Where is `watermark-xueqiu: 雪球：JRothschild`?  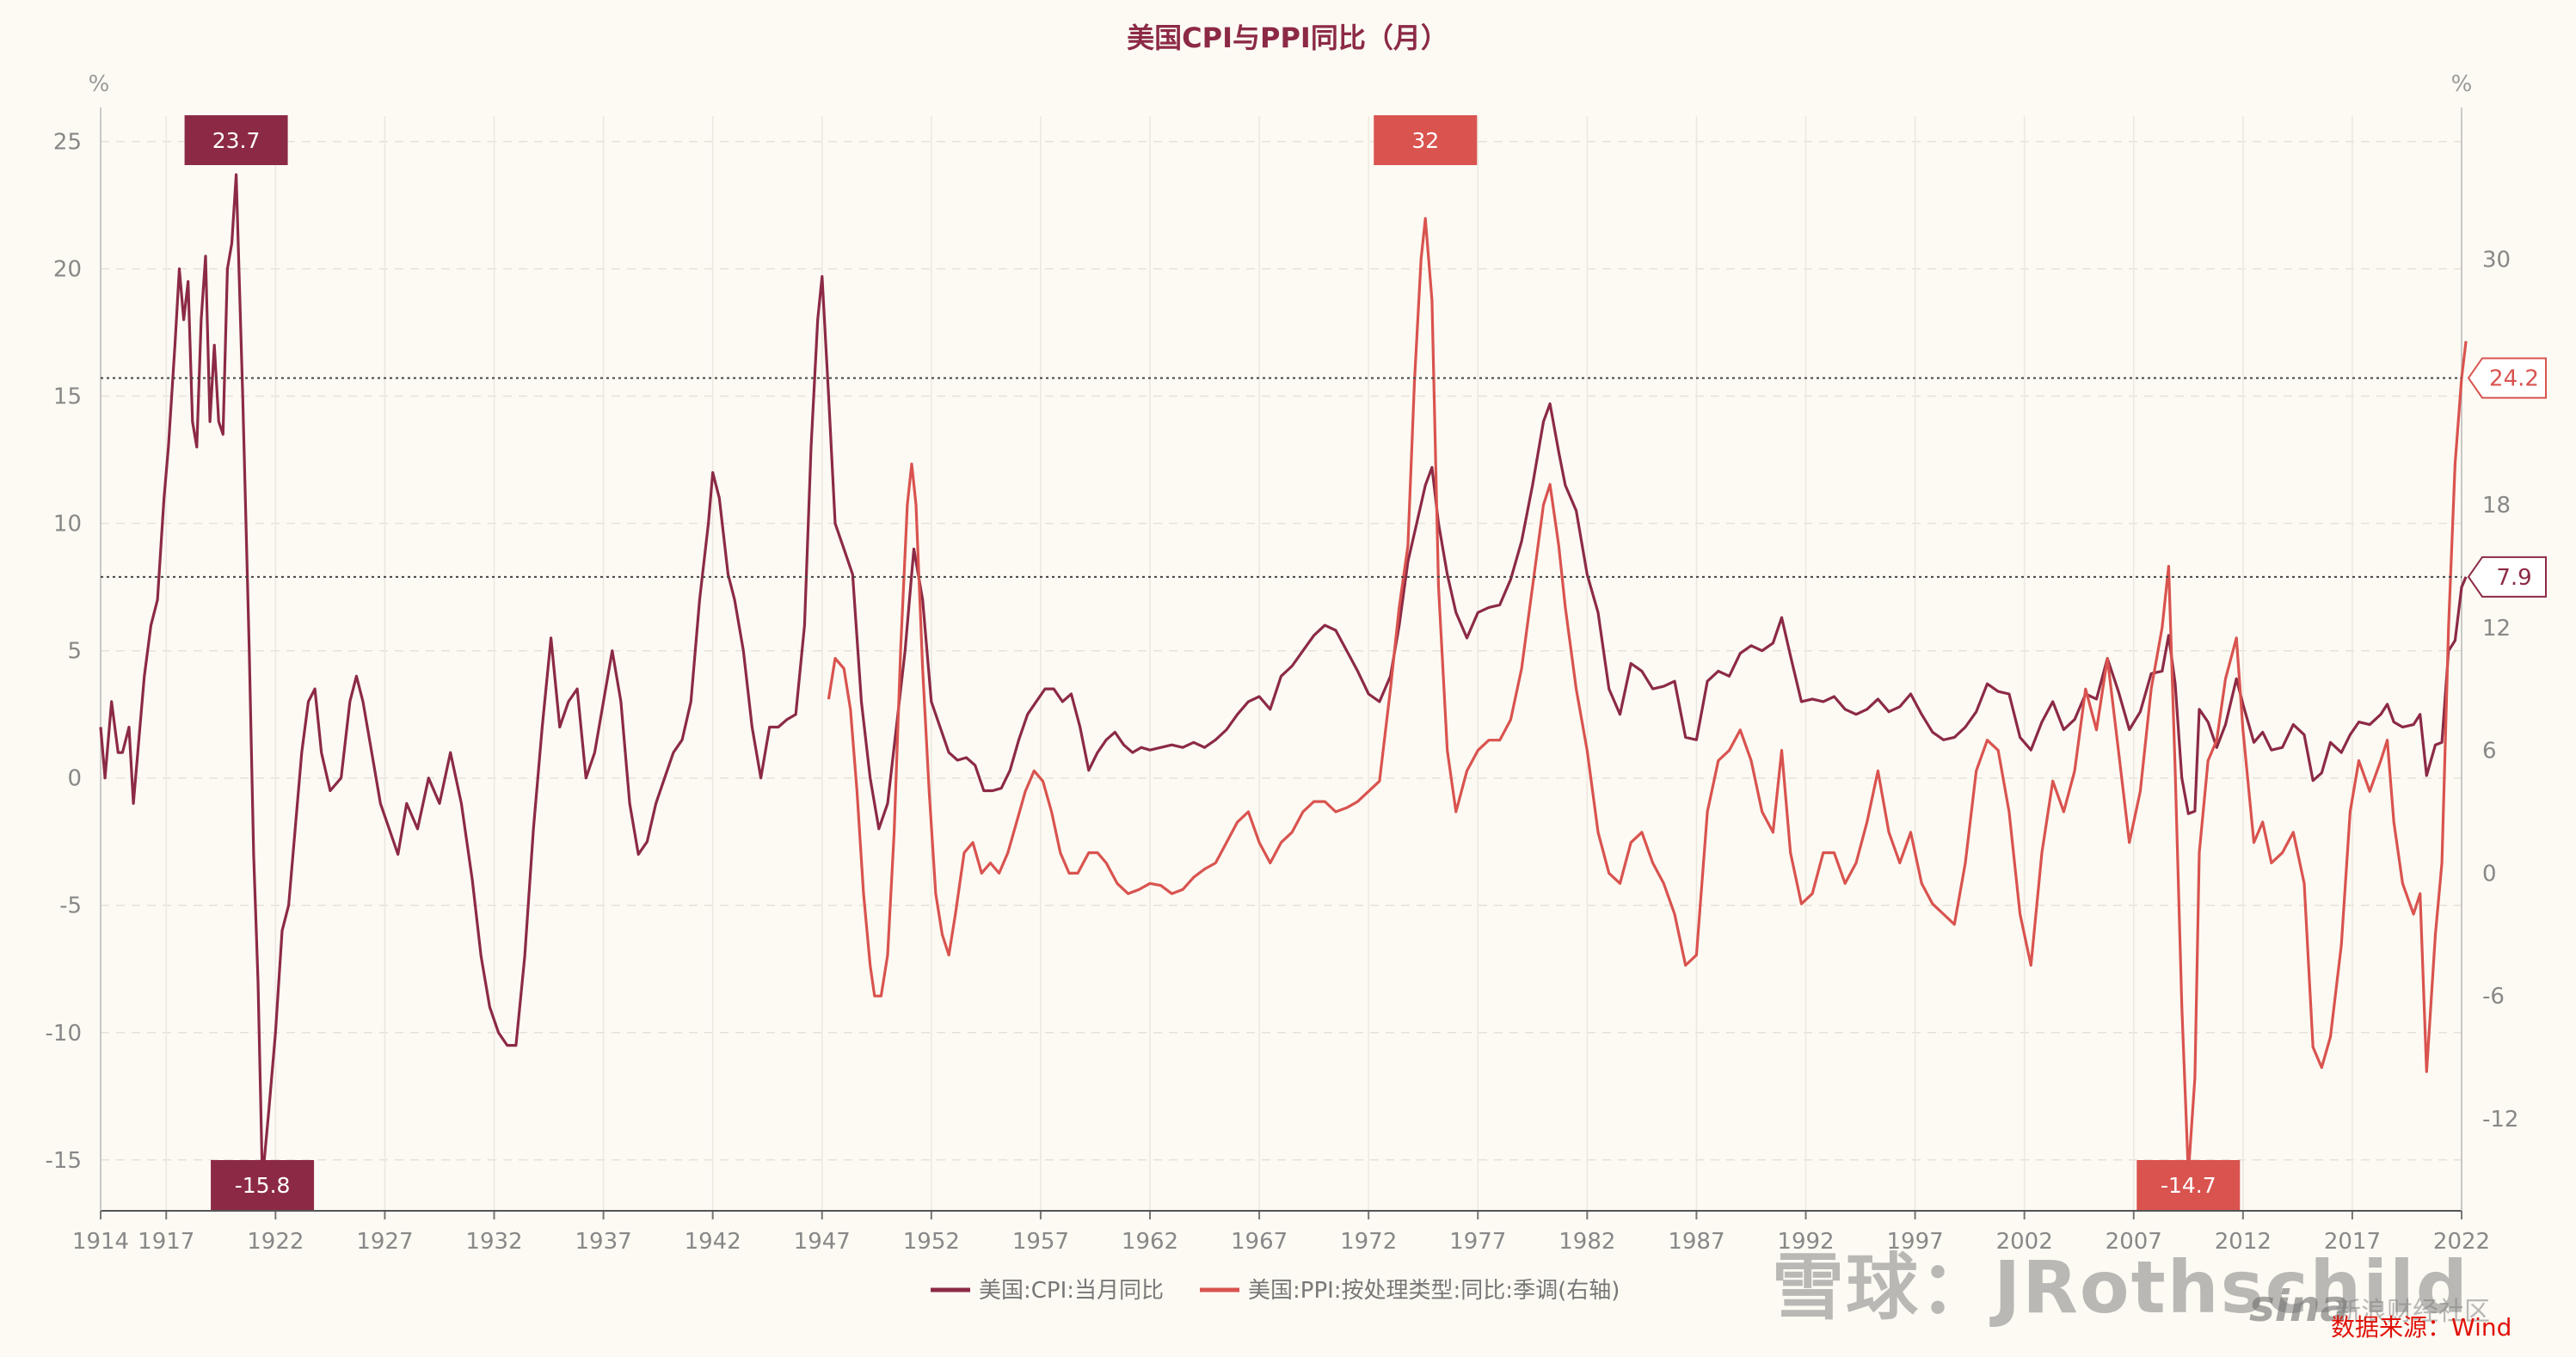
watermark-xueqiu: 雪球：JRothschild is located at coordinates (2120, 1287).